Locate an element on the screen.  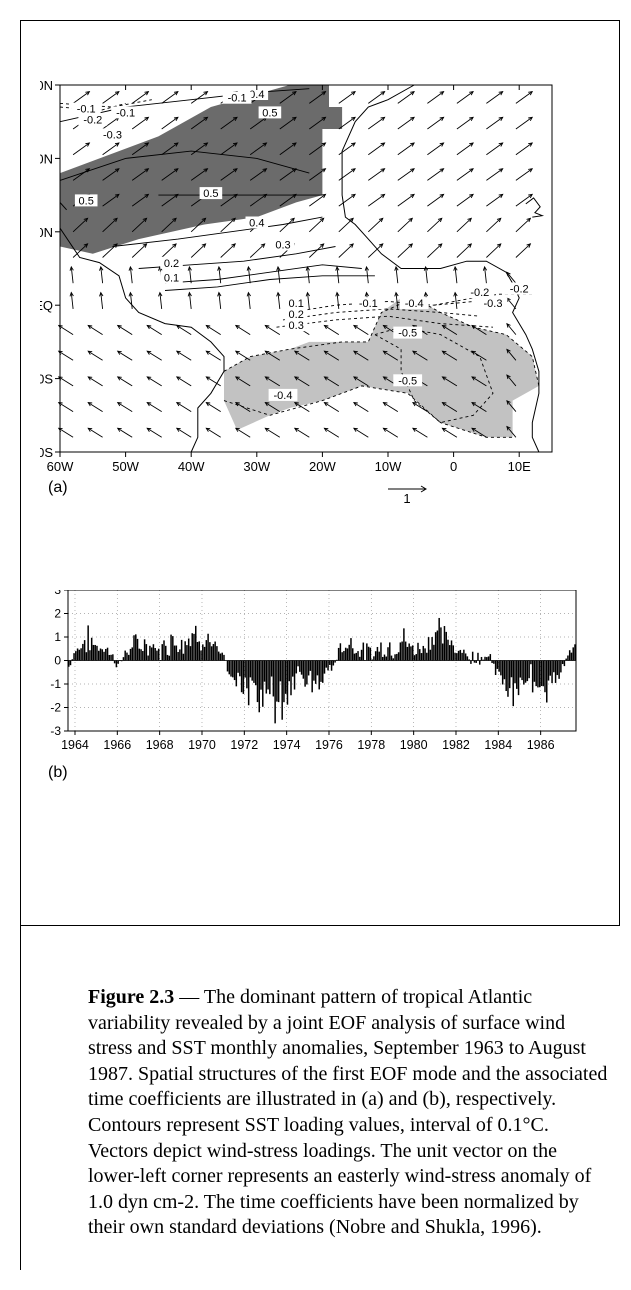
lat-tick-label: 20S is located at coordinates (46, 452).